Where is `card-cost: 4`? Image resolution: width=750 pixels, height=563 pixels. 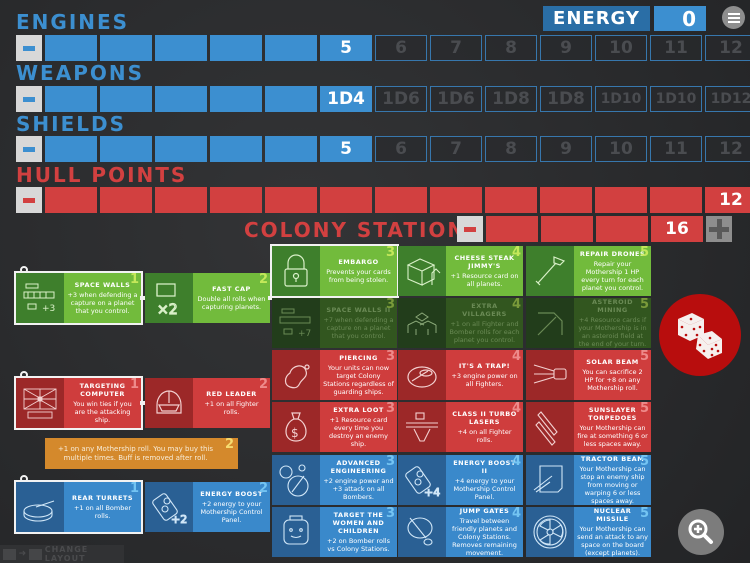
card-cost: 4 is located at coordinates (516, 357).